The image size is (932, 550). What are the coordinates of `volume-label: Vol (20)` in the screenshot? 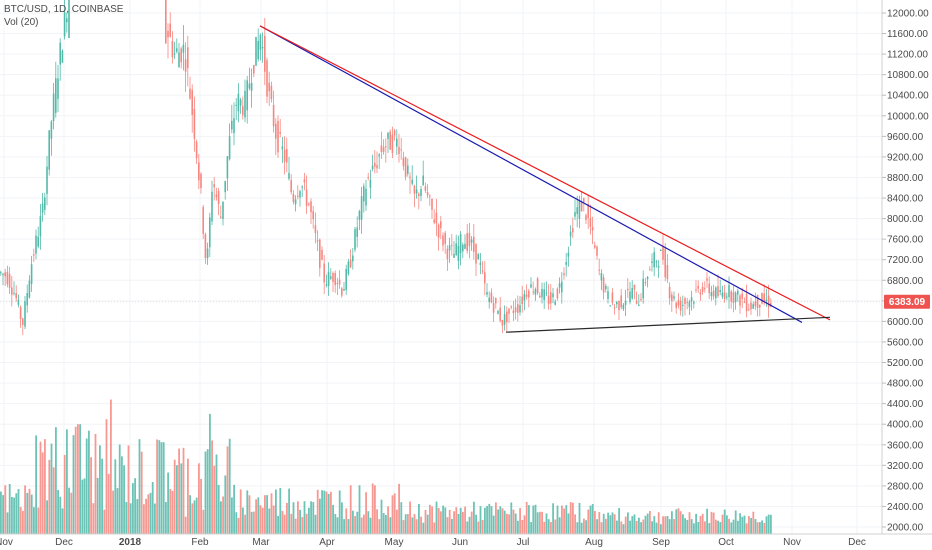 It's located at (21, 22).